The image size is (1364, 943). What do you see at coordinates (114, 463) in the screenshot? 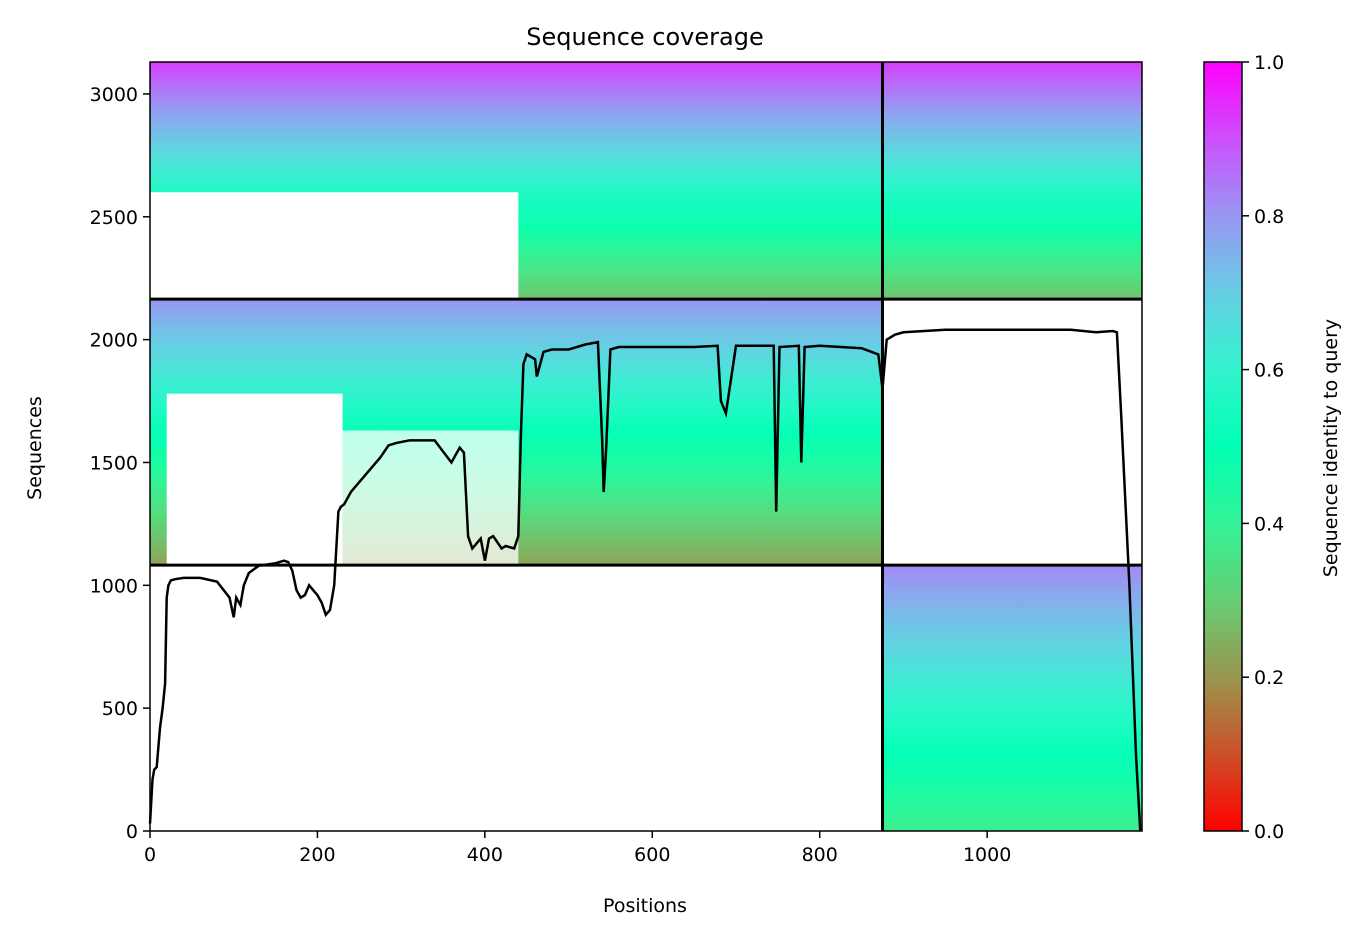
I see `y-tick-label: 1500` at bounding box center [114, 463].